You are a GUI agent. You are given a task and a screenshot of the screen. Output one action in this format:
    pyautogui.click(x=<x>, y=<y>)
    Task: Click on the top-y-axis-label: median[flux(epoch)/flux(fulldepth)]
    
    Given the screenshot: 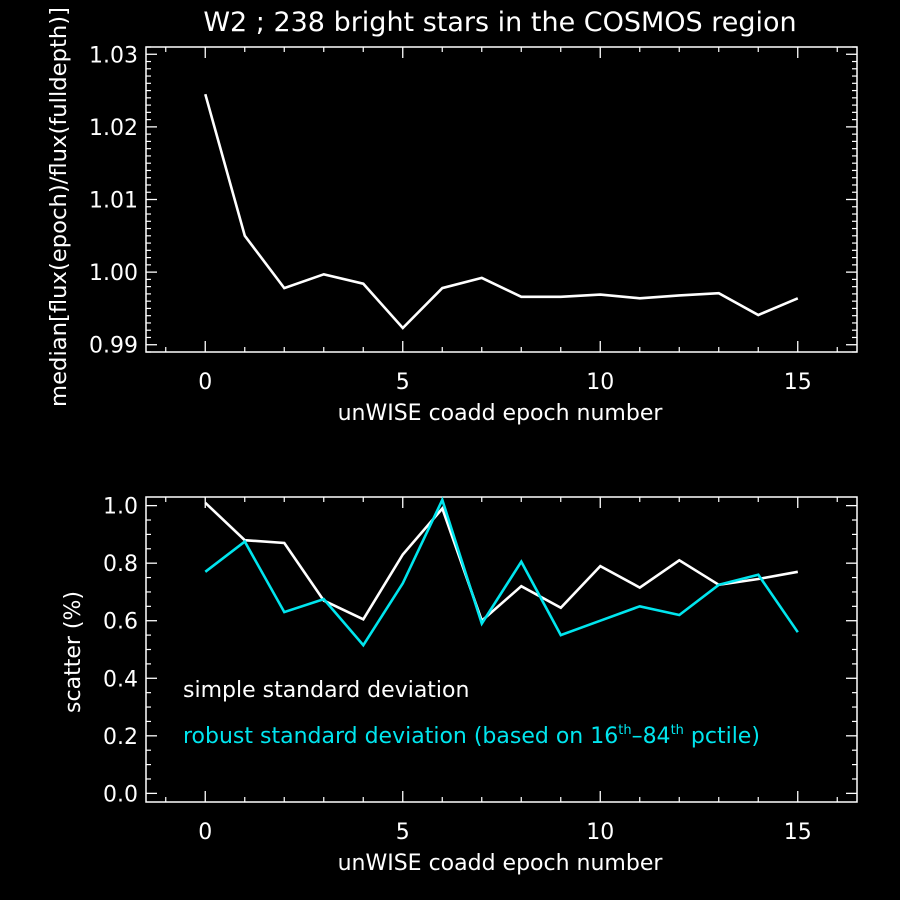 What is the action you would take?
    pyautogui.click(x=59, y=207)
    